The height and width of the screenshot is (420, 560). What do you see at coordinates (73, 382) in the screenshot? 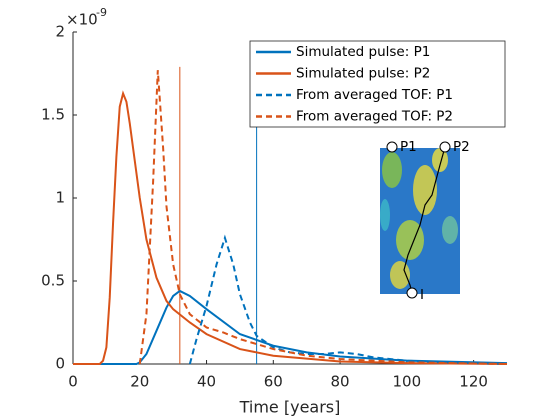
I see `x-tick-label: 0` at bounding box center [73, 382].